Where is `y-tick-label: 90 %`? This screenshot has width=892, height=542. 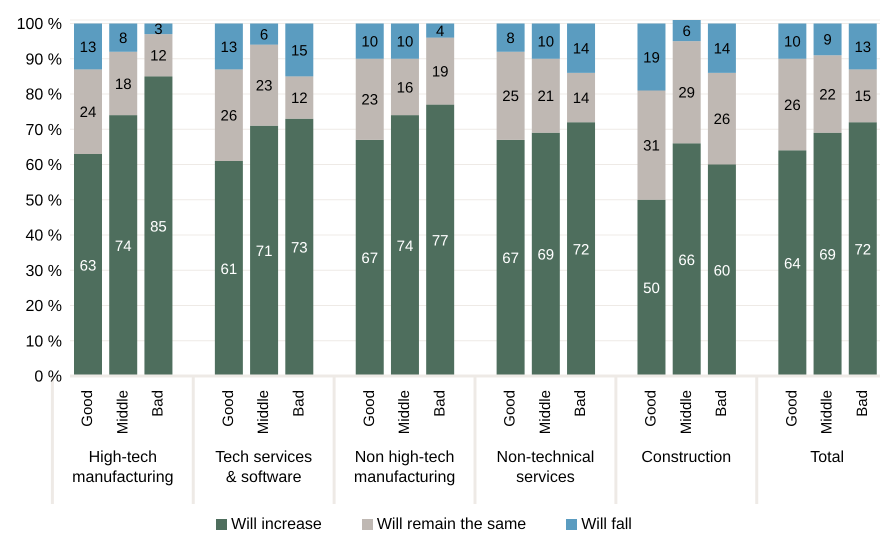 y-tick-label: 90 % is located at coordinates (44, 59).